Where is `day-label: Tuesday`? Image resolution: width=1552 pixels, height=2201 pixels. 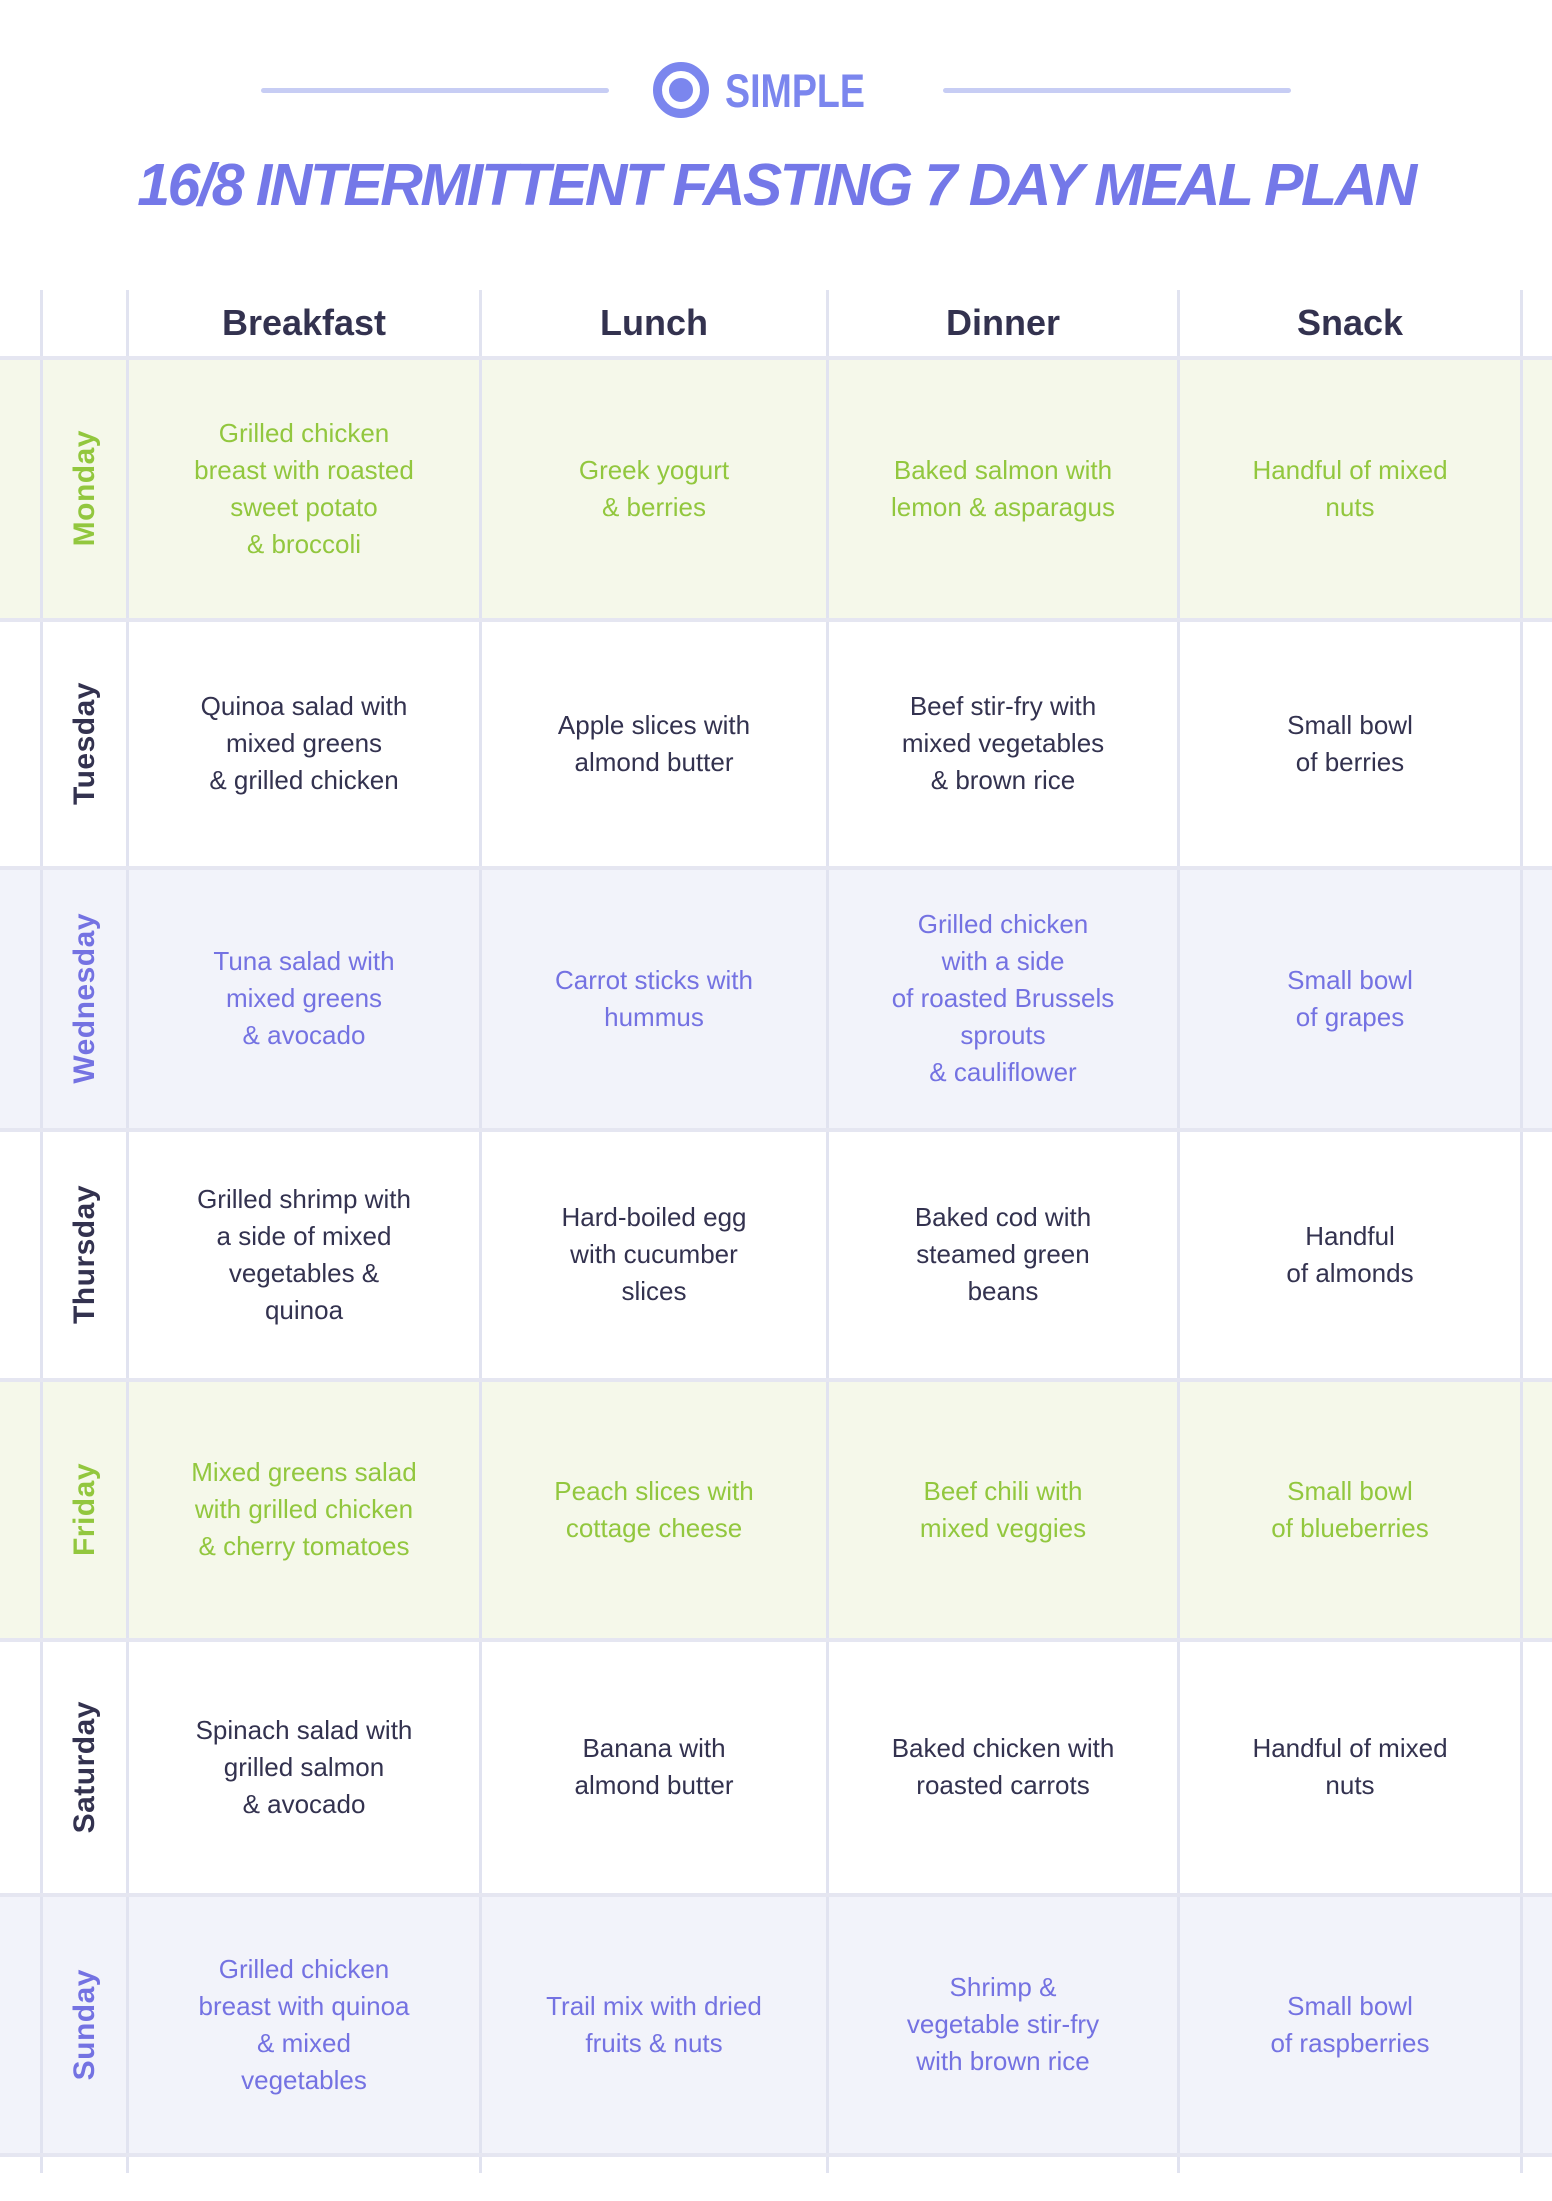
day-label: Tuesday is located at coordinates (84, 744).